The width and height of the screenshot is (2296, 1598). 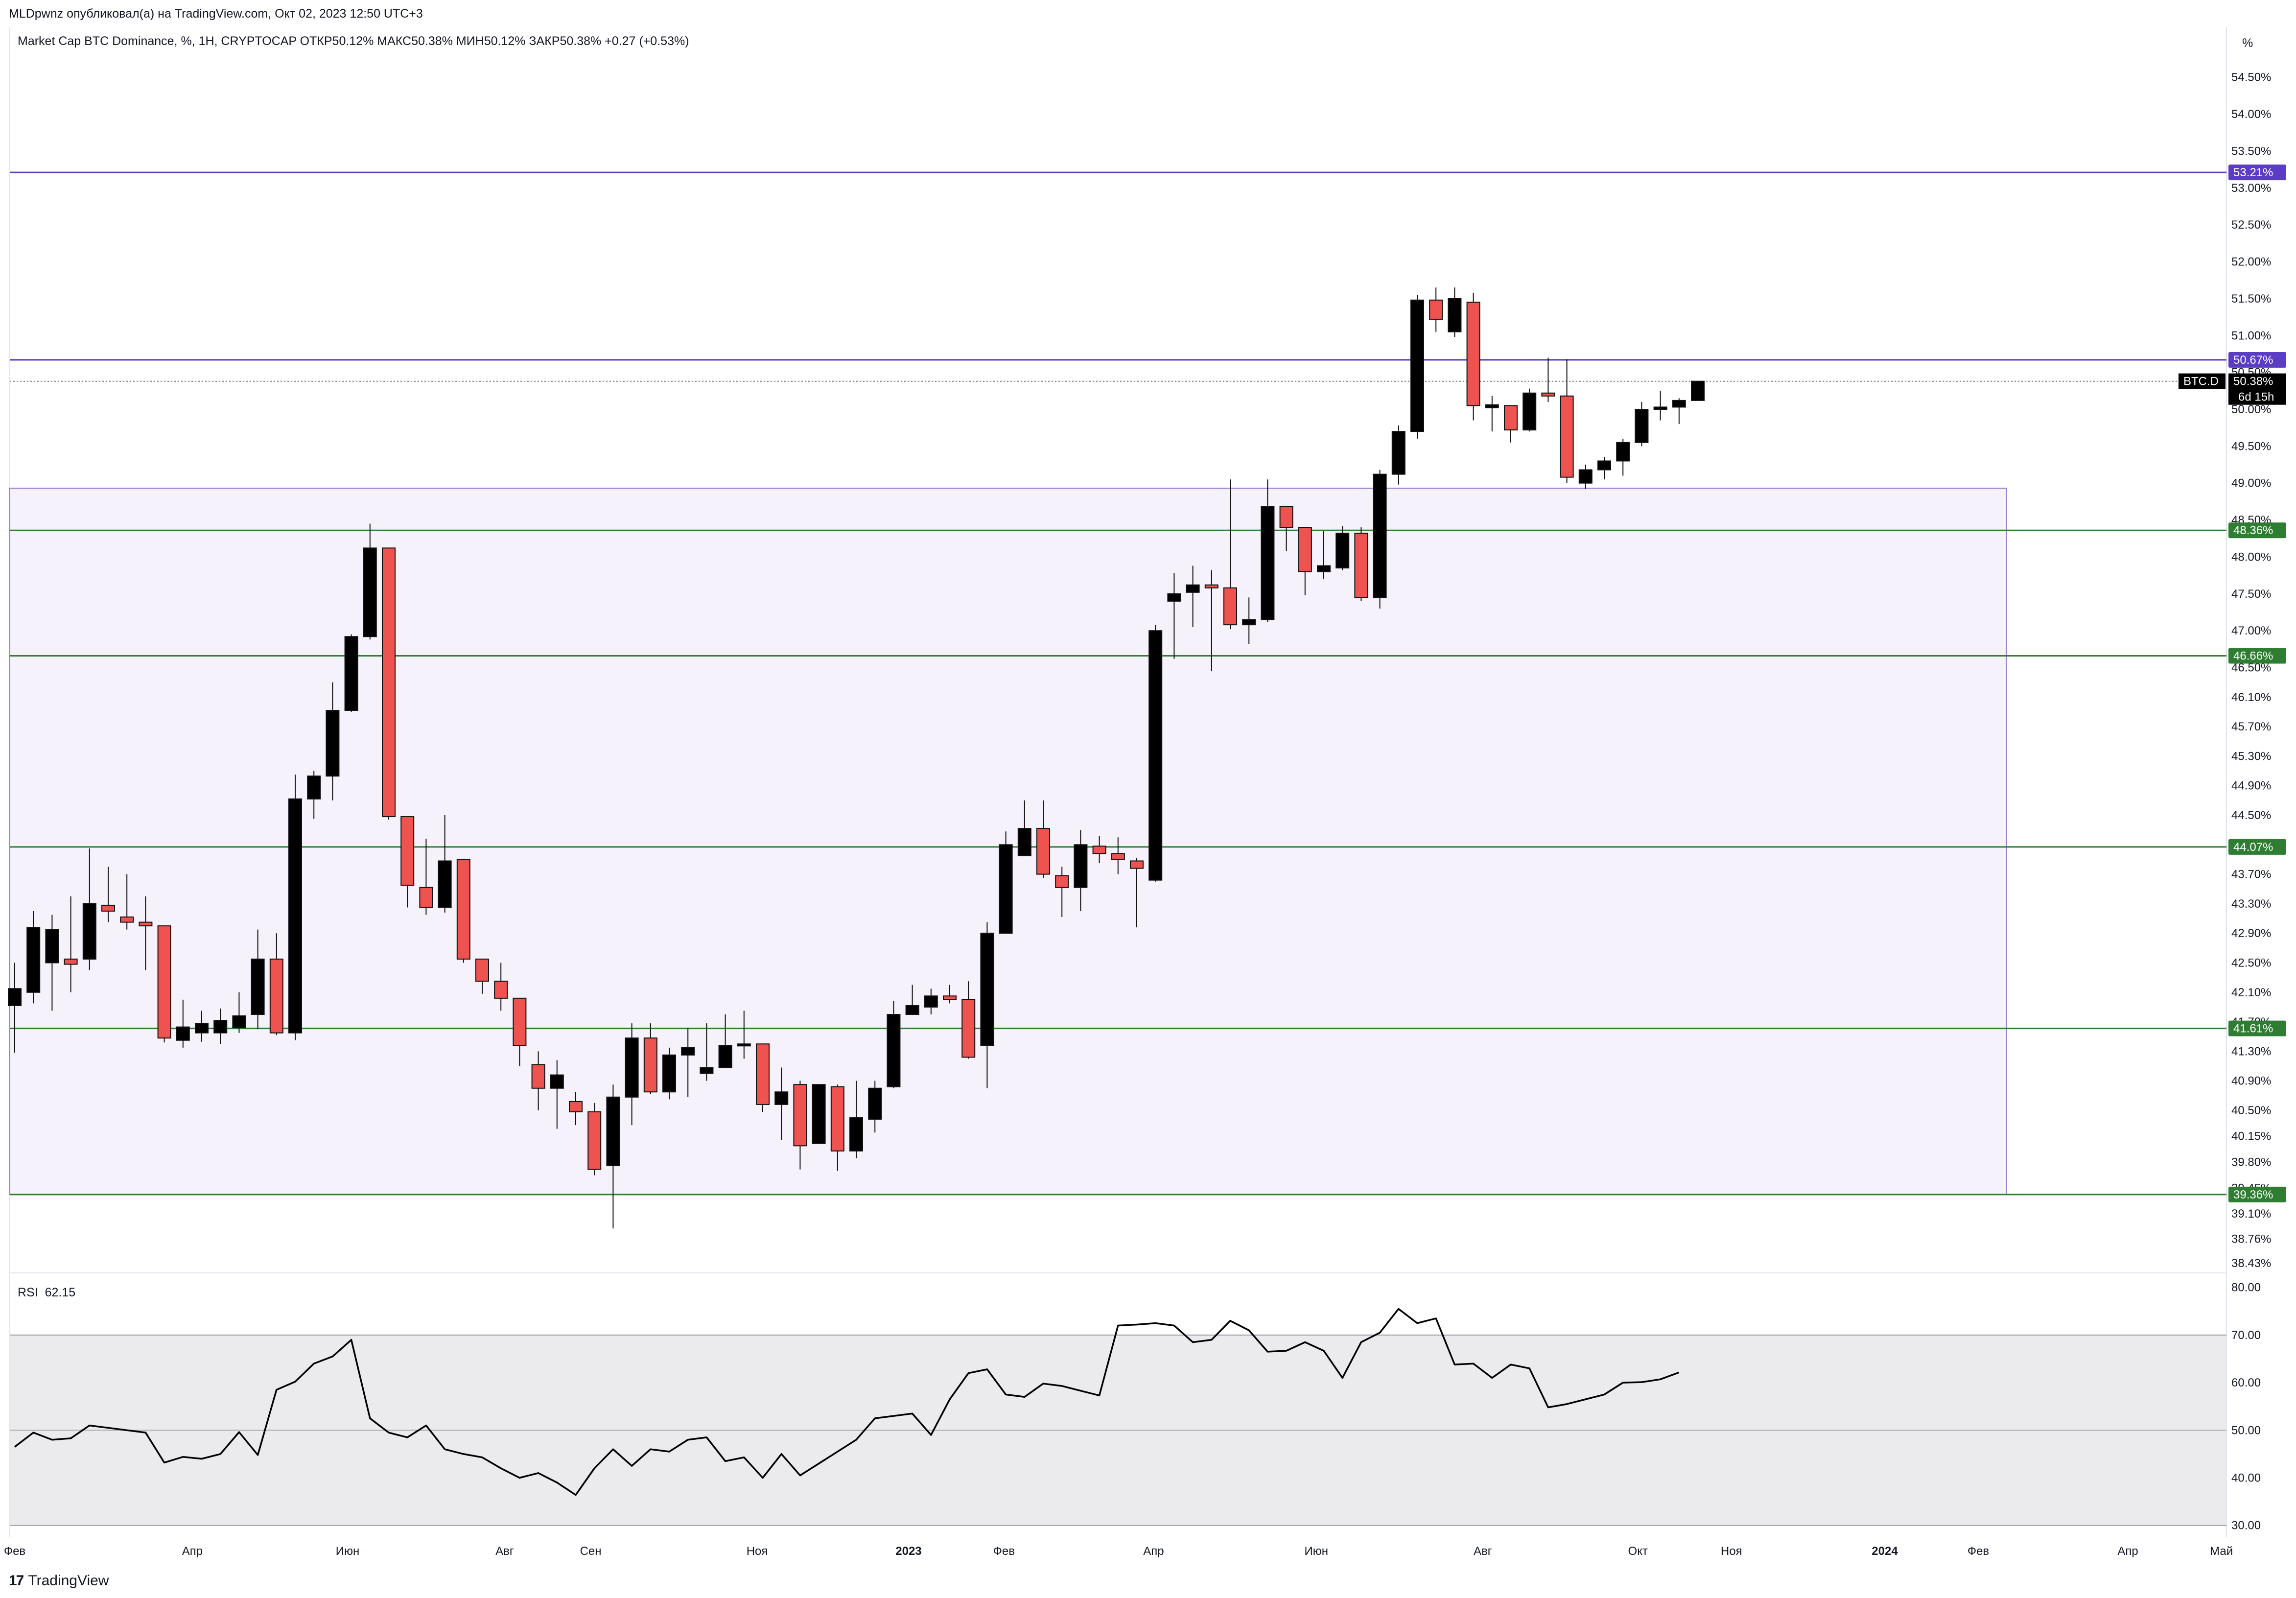 What do you see at coordinates (1483, 1551) in the screenshot?
I see `time-tick-label: Авг` at bounding box center [1483, 1551].